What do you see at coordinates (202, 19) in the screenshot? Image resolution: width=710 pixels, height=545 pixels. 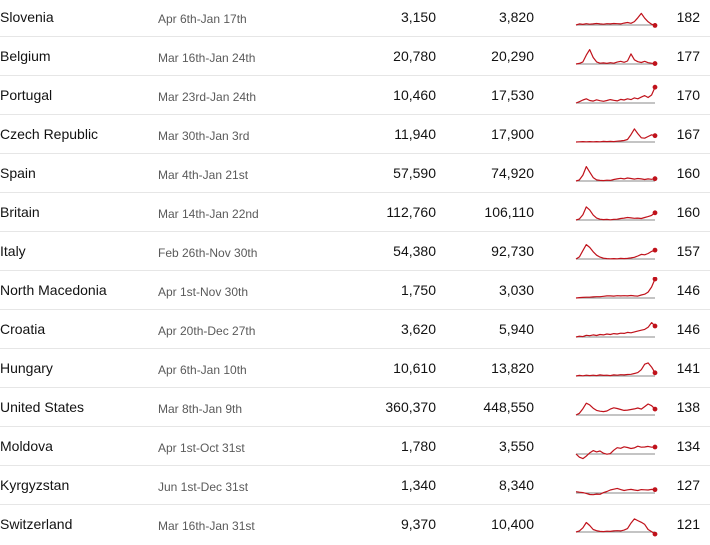 I see `period-range: Apr 6th-Jan 17th` at bounding box center [202, 19].